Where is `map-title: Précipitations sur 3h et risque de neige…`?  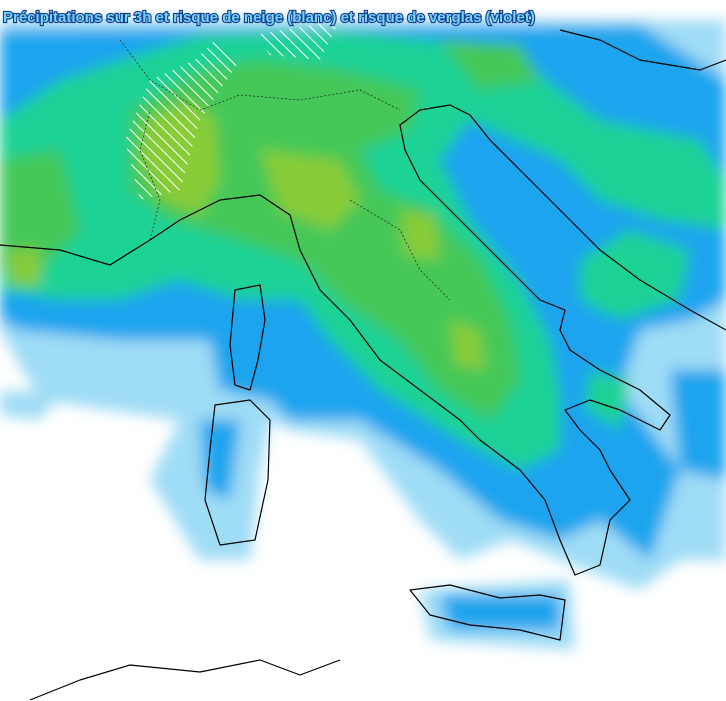
map-title: Précipitations sur 3h et risque de neige… is located at coordinates (269, 17).